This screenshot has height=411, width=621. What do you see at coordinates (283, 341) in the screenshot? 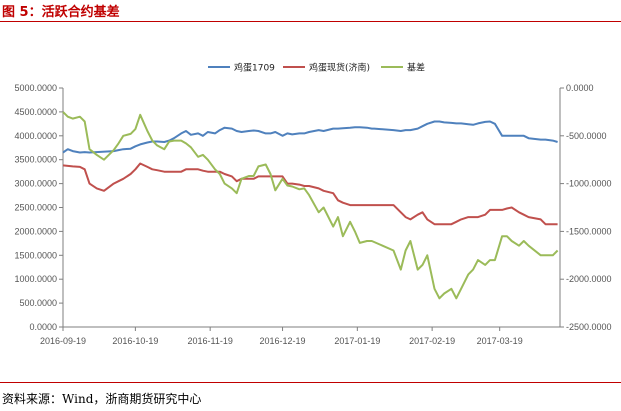
I see `x-tick-label: 2016-12-19` at bounding box center [283, 341].